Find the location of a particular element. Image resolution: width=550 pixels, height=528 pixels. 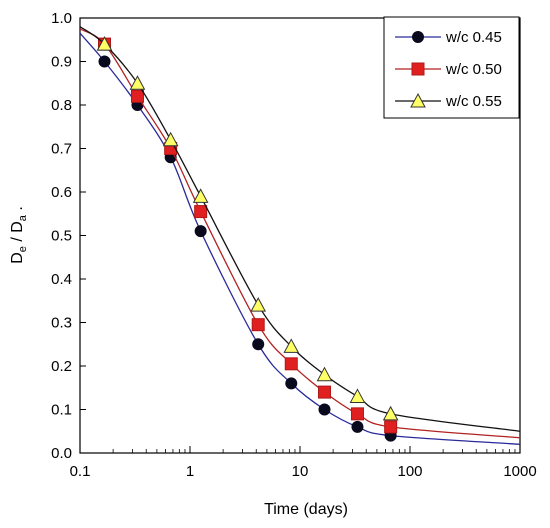

legend: w/c 0.45 w/c 0.50 w/c 0.55 is located at coordinates (451, 67).